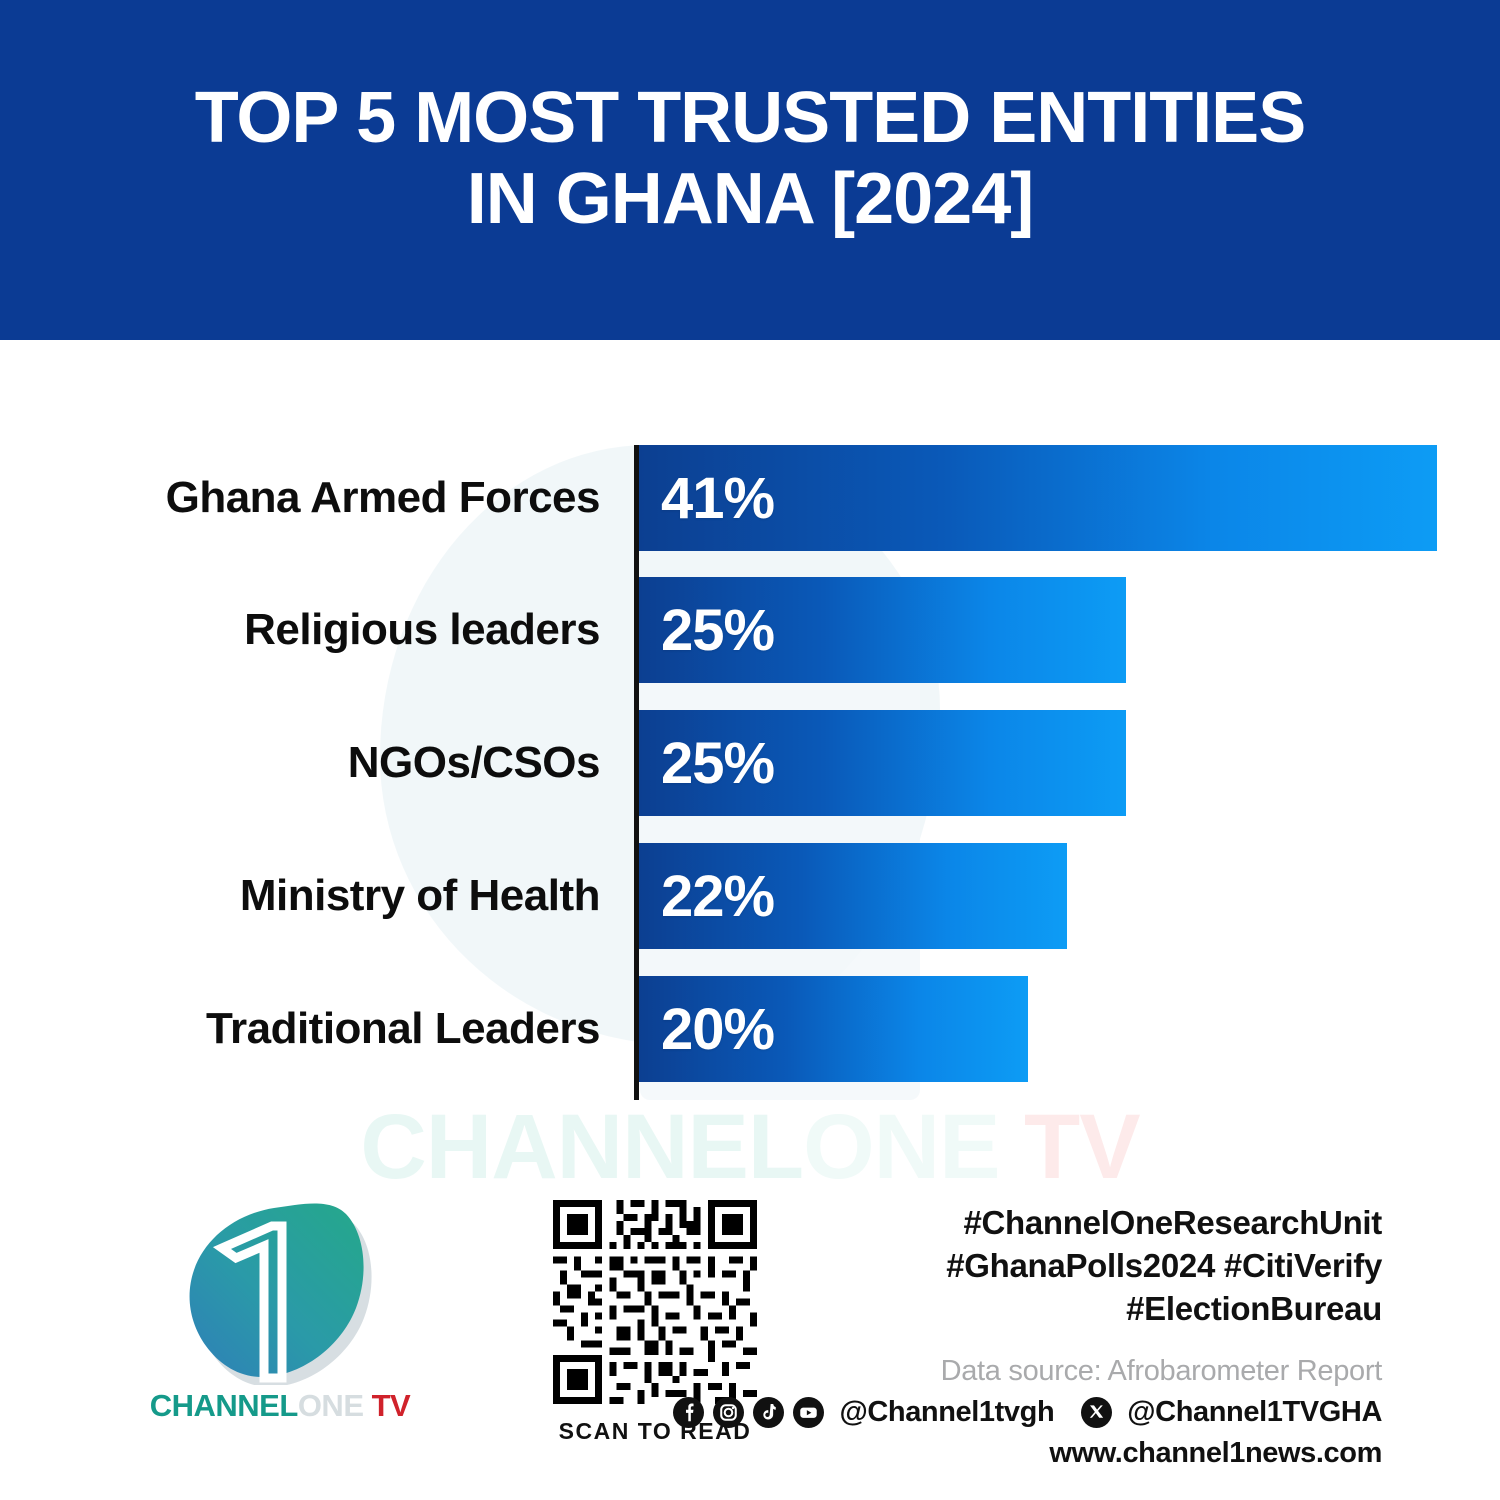  What do you see at coordinates (718, 498) in the screenshot?
I see `bar-value-0: 41%` at bounding box center [718, 498].